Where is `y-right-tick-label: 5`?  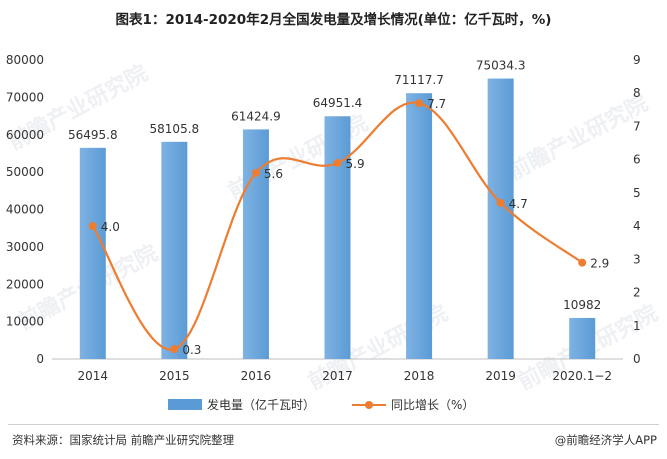 y-right-tick-label: 5 is located at coordinates (637, 193).